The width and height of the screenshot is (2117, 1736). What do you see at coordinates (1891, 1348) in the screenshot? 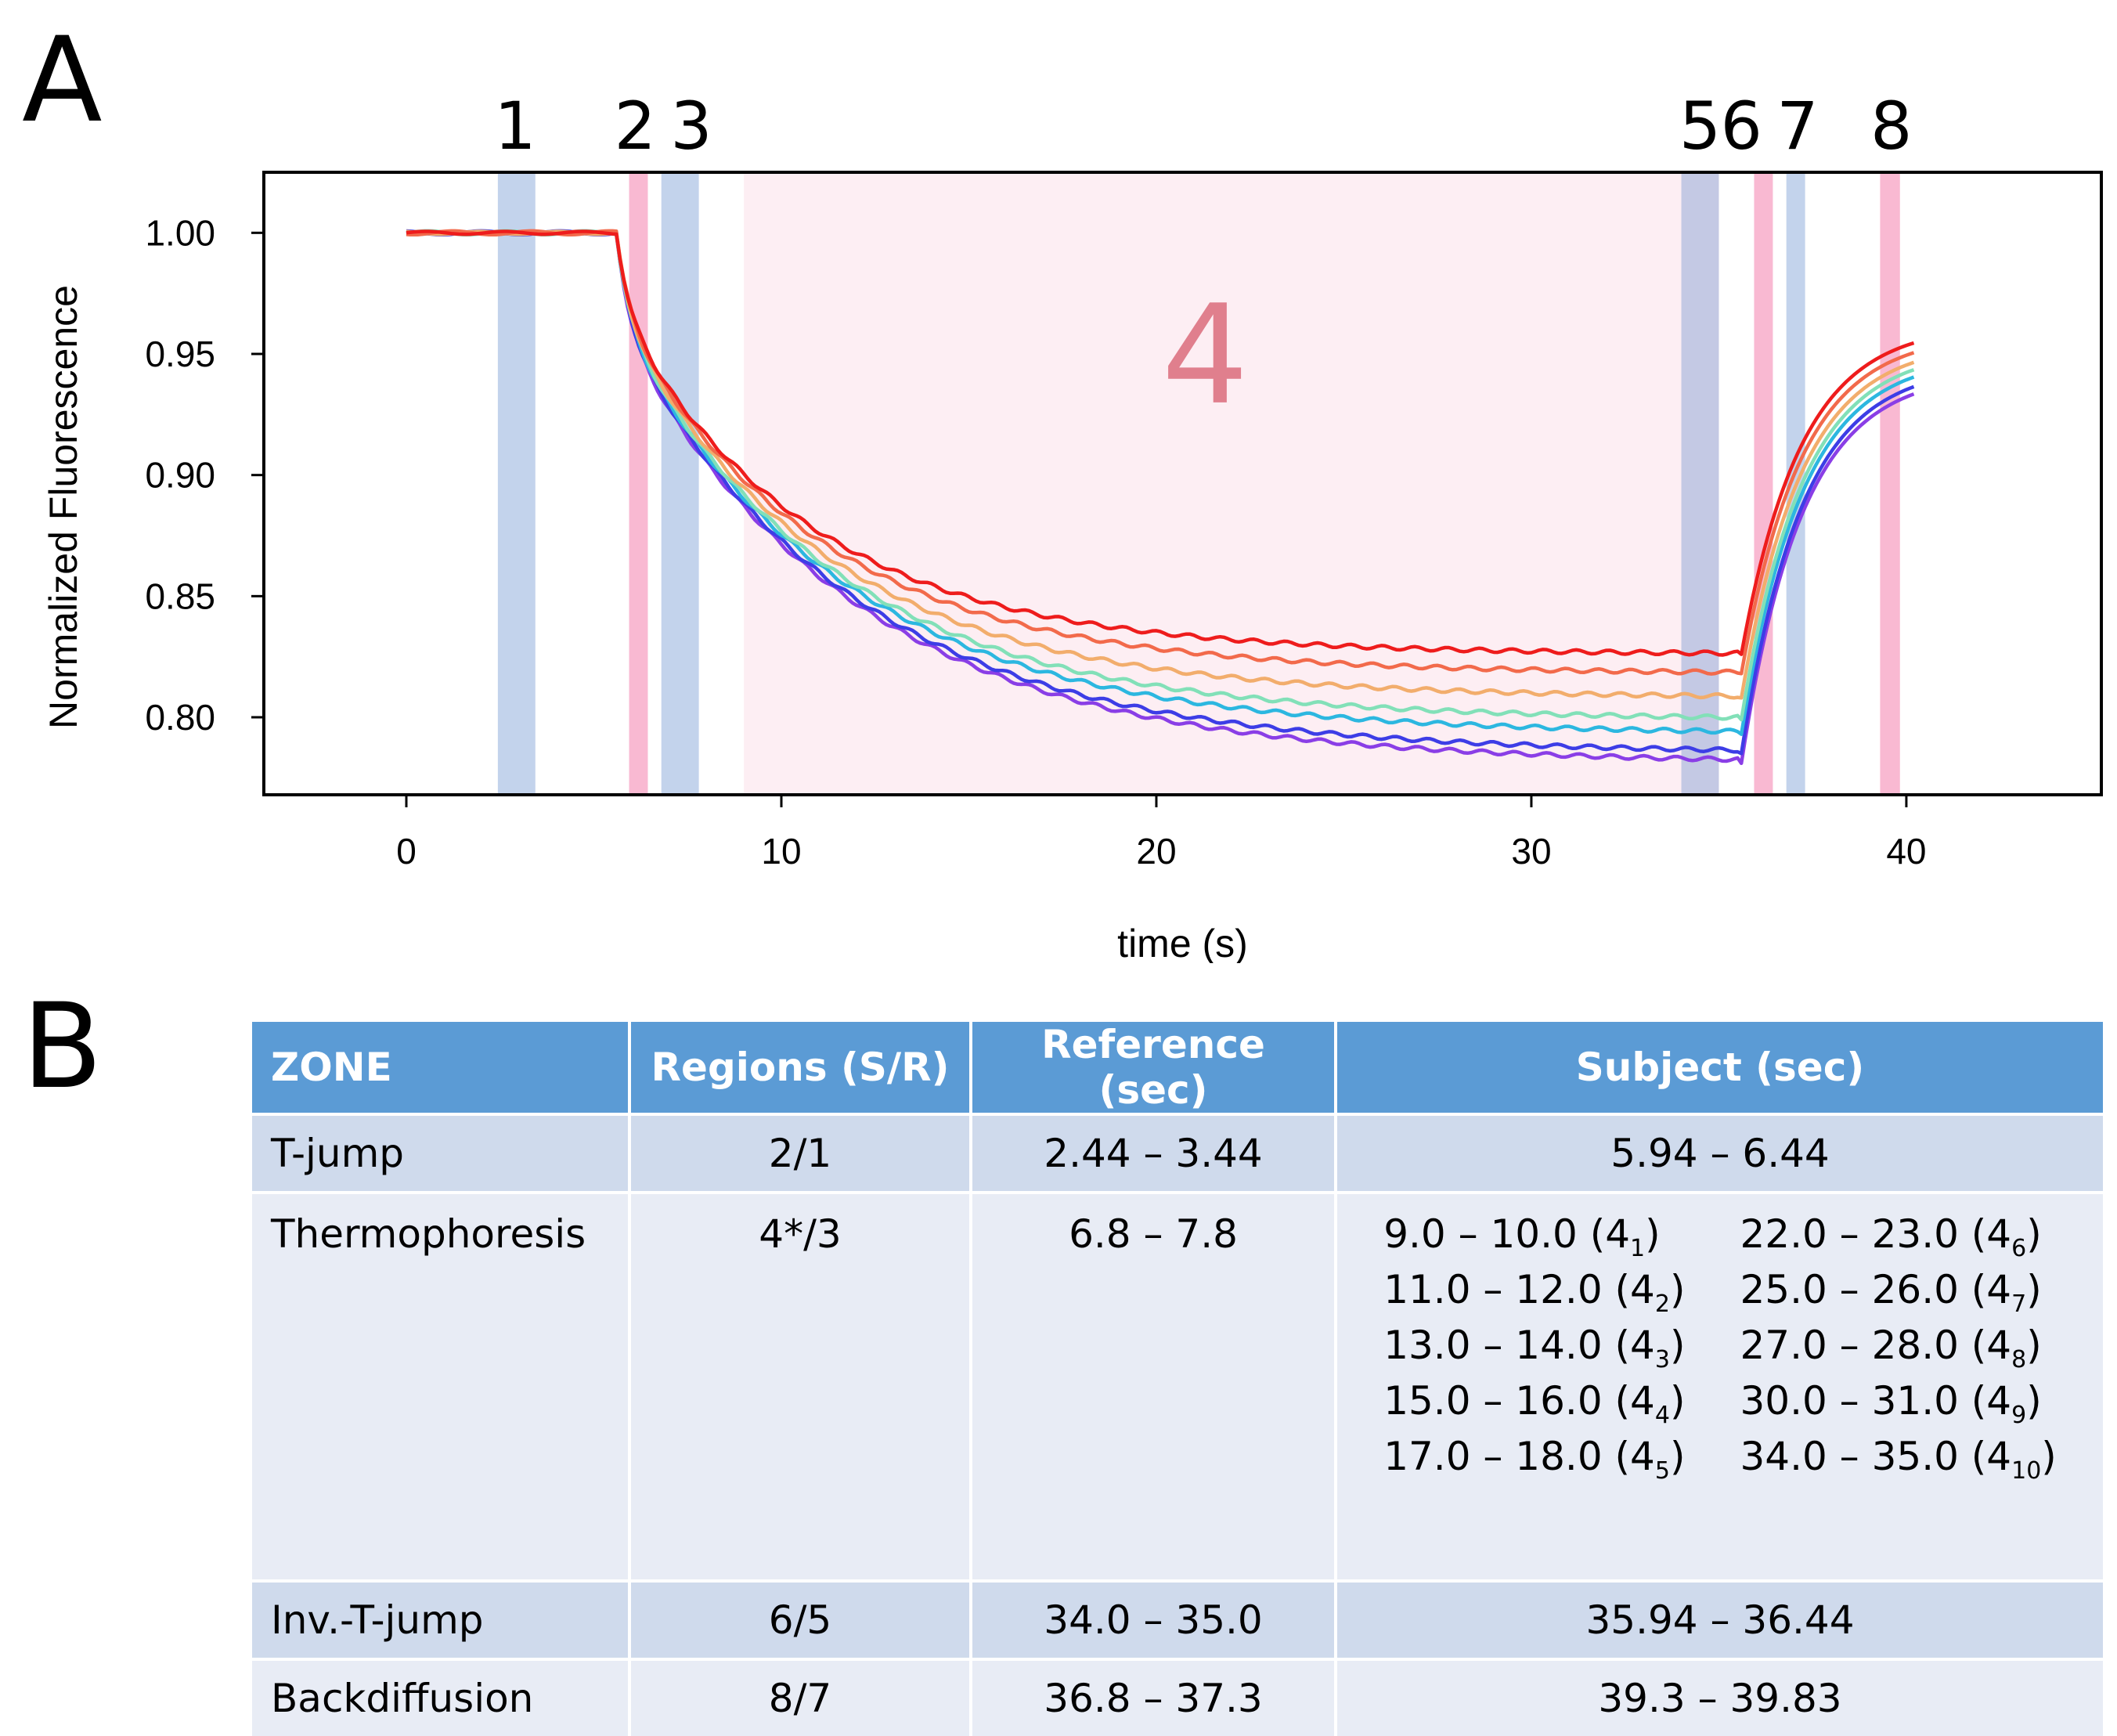
I see `subject-interval: 27.0 – 28.0 (48)` at bounding box center [1891, 1348].